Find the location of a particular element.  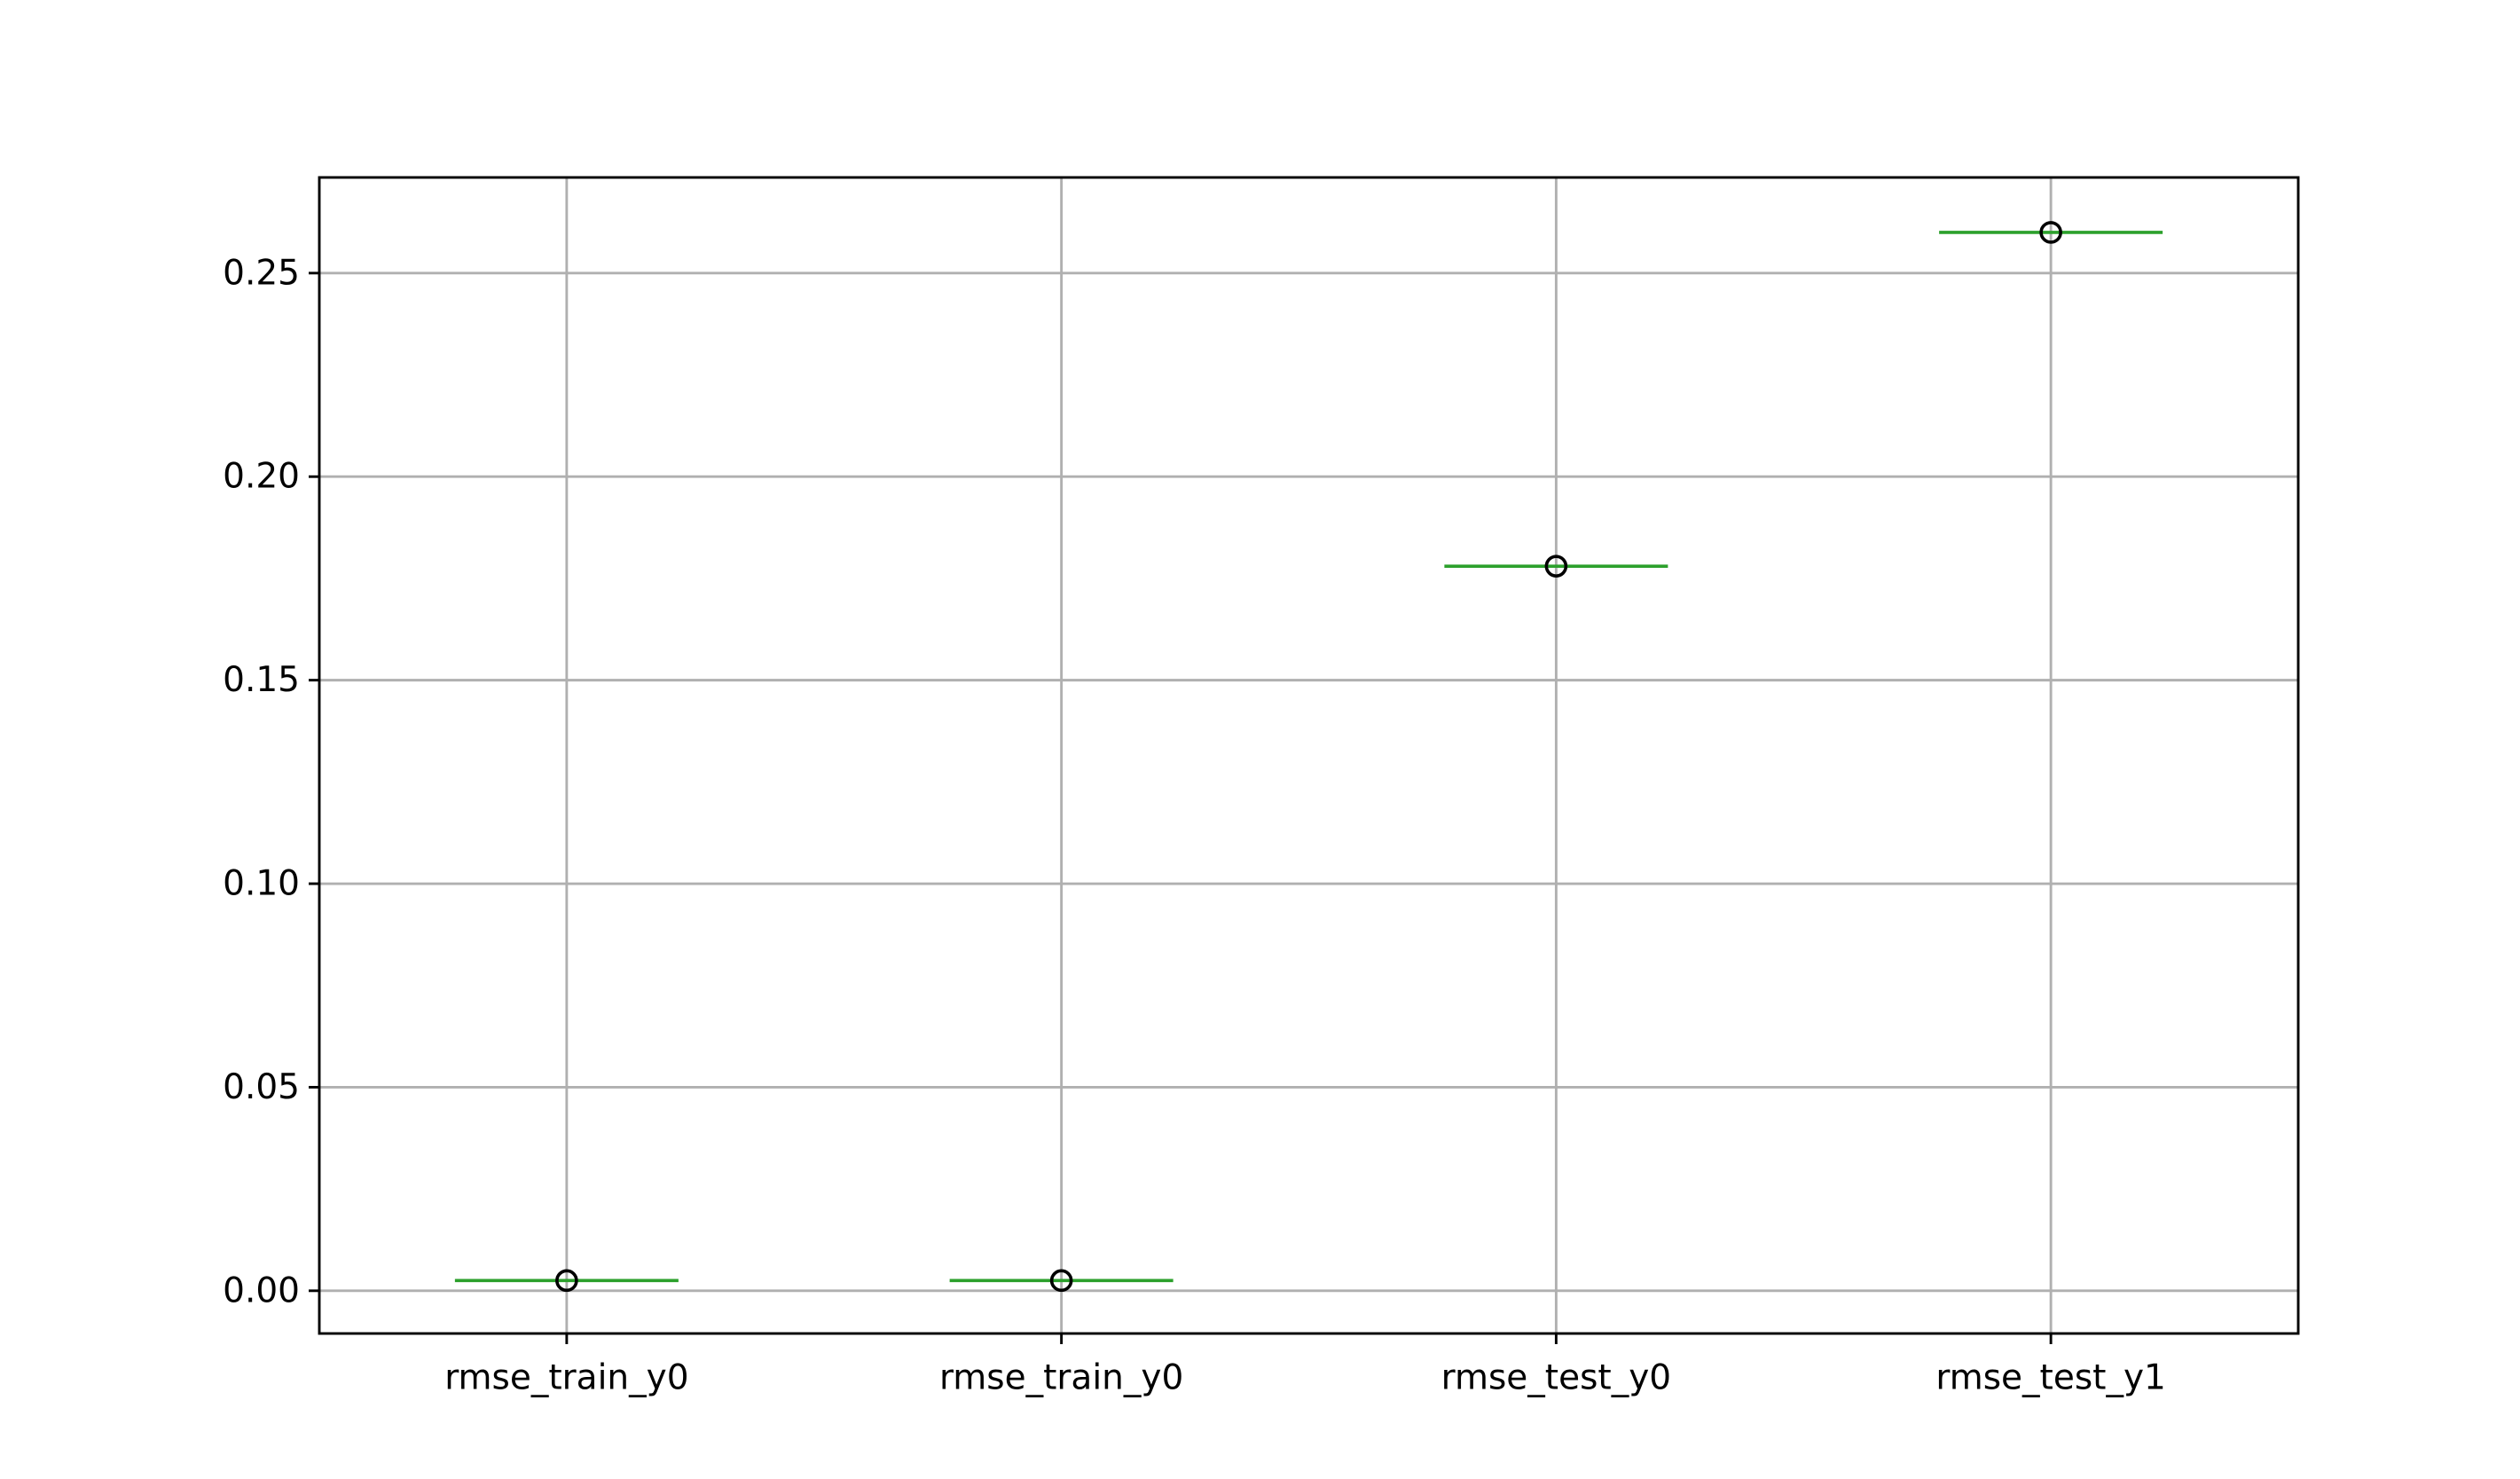

y-tick-label: 0.20 is located at coordinates (261, 477).